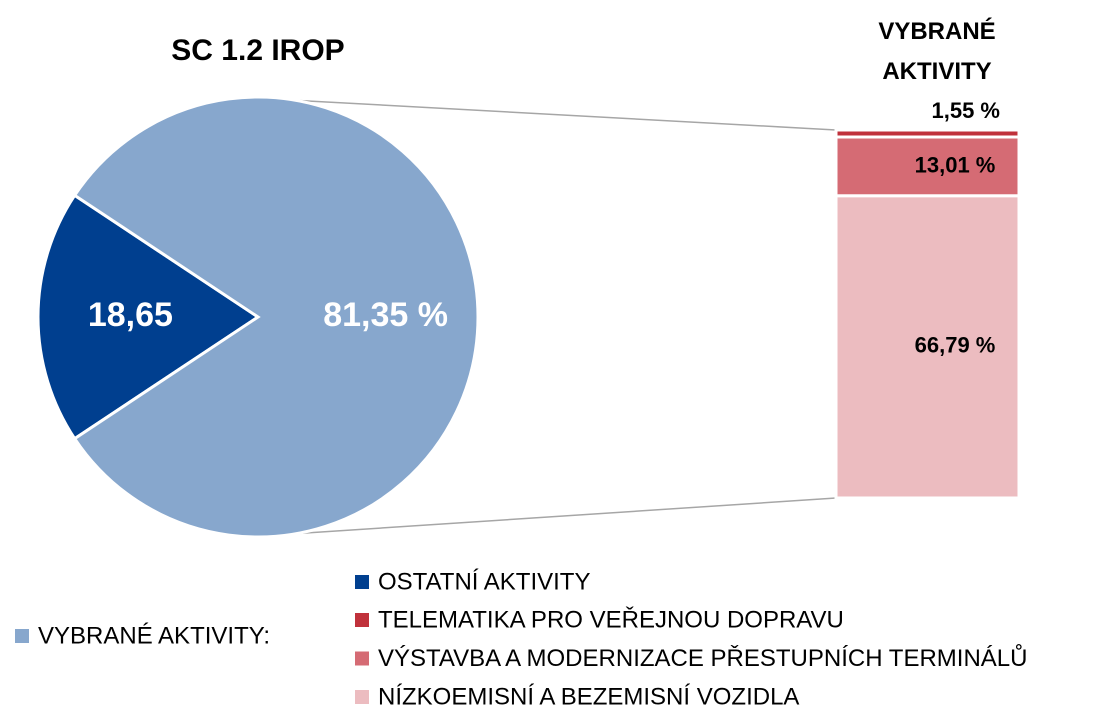 This screenshot has width=1101, height=713. I want to click on legend-label: OSTATNÍ AKTIVITY, so click(484, 581).